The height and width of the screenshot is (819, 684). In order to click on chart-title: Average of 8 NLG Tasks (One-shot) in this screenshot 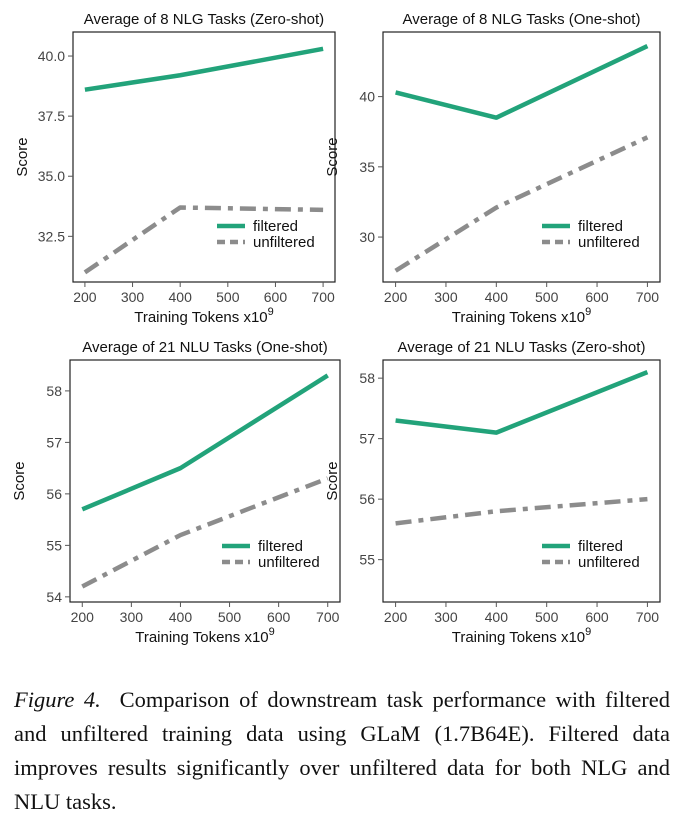, I will do `click(522, 19)`.